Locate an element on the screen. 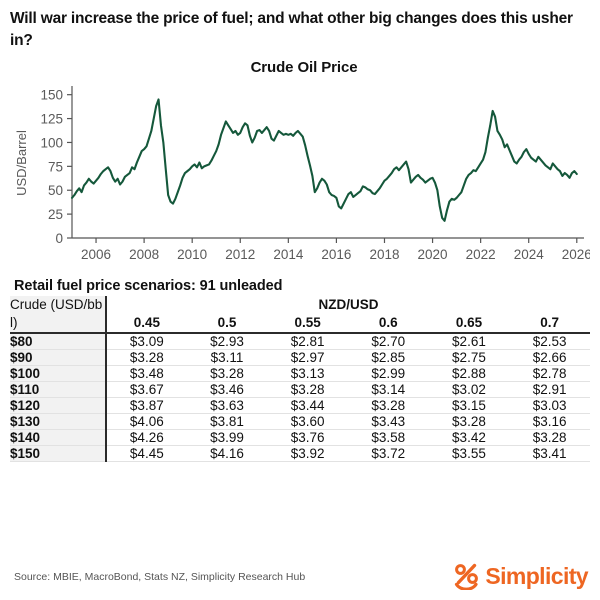 Image resolution: width=600 pixels, height=600 pixels. table-row: $90 $3.28 $3.11 $2.97 $2.85 $2.75 $2.66 is located at coordinates (300, 357).